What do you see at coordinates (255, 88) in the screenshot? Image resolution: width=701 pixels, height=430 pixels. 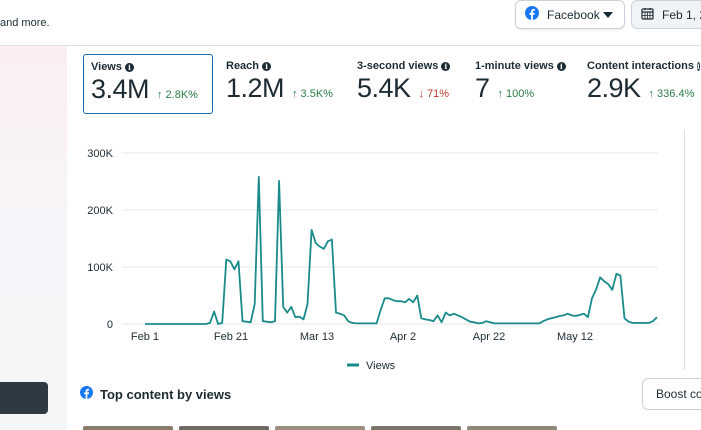 I see `metric-value: 1.2M` at bounding box center [255, 88].